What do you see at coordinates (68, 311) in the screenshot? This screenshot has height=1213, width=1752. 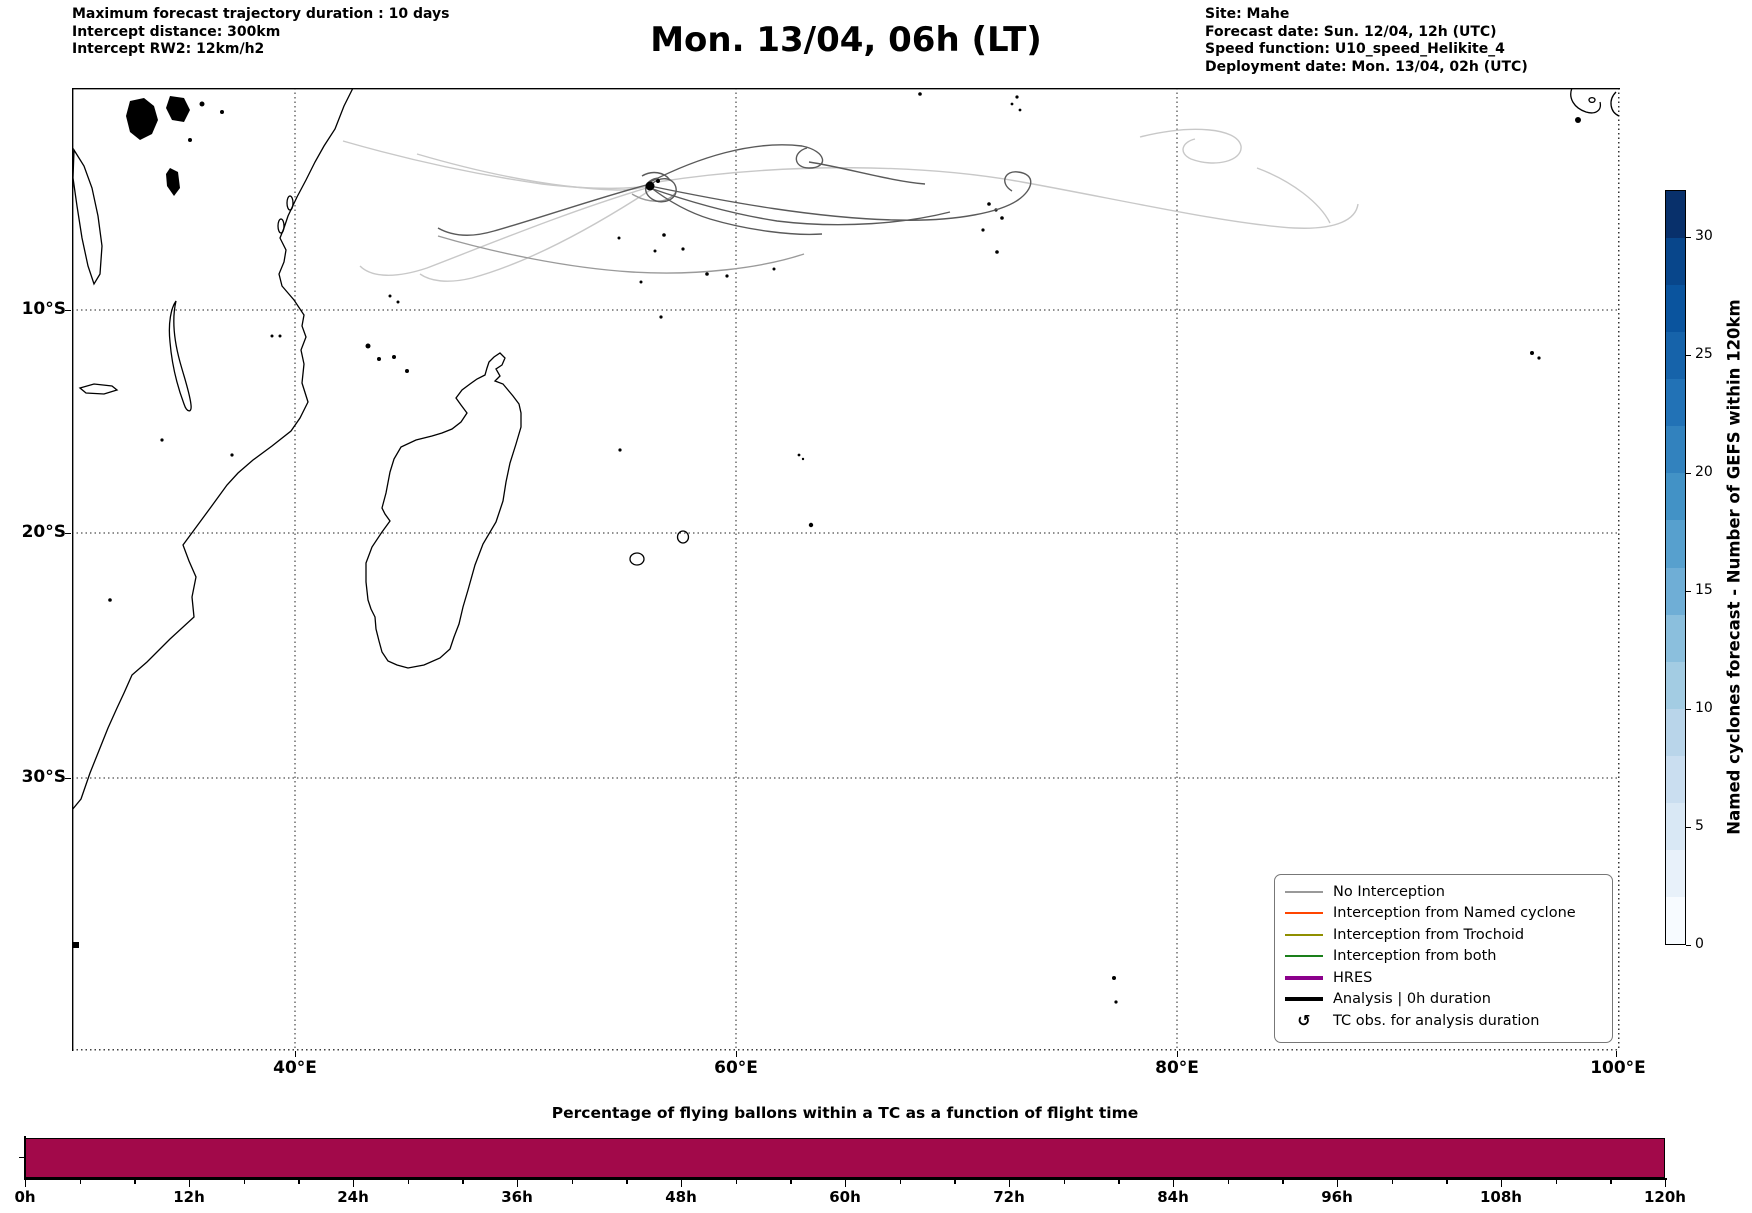 I see `y-tick-10S` at bounding box center [68, 311].